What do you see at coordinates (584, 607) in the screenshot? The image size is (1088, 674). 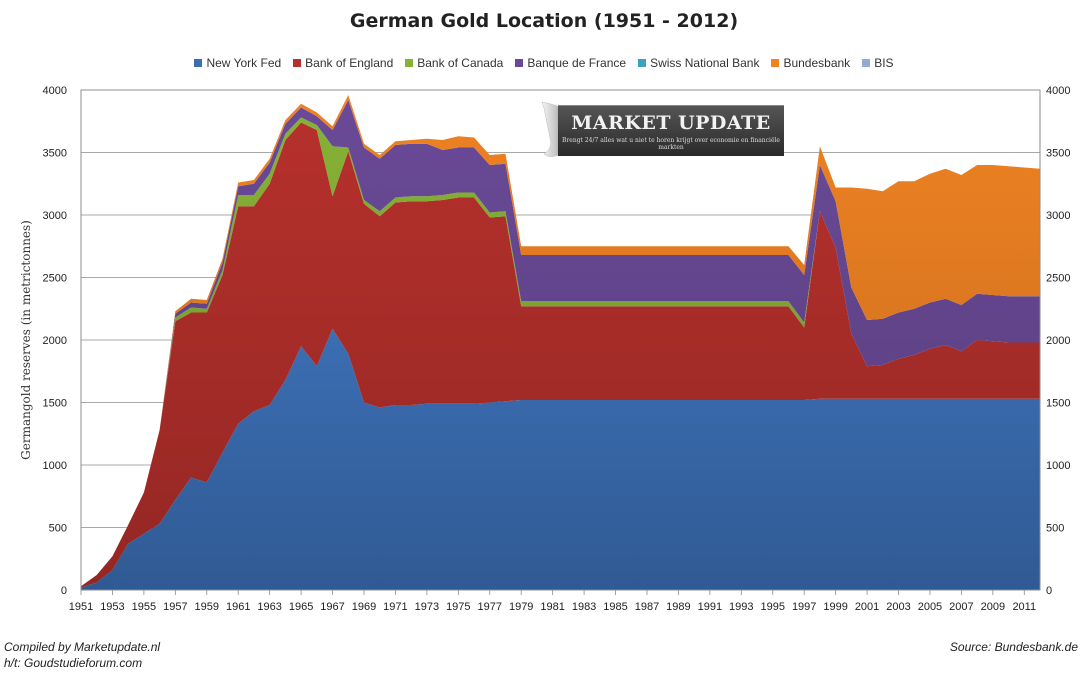 I see `x-tick-label: 1983` at bounding box center [584, 607].